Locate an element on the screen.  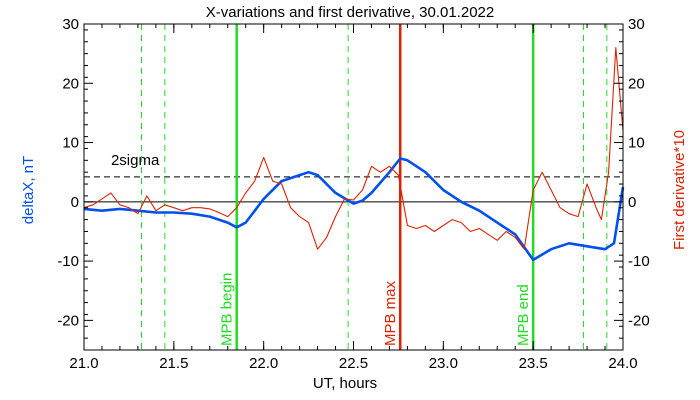
x-tick-label: 22.0 is located at coordinates (263, 363).